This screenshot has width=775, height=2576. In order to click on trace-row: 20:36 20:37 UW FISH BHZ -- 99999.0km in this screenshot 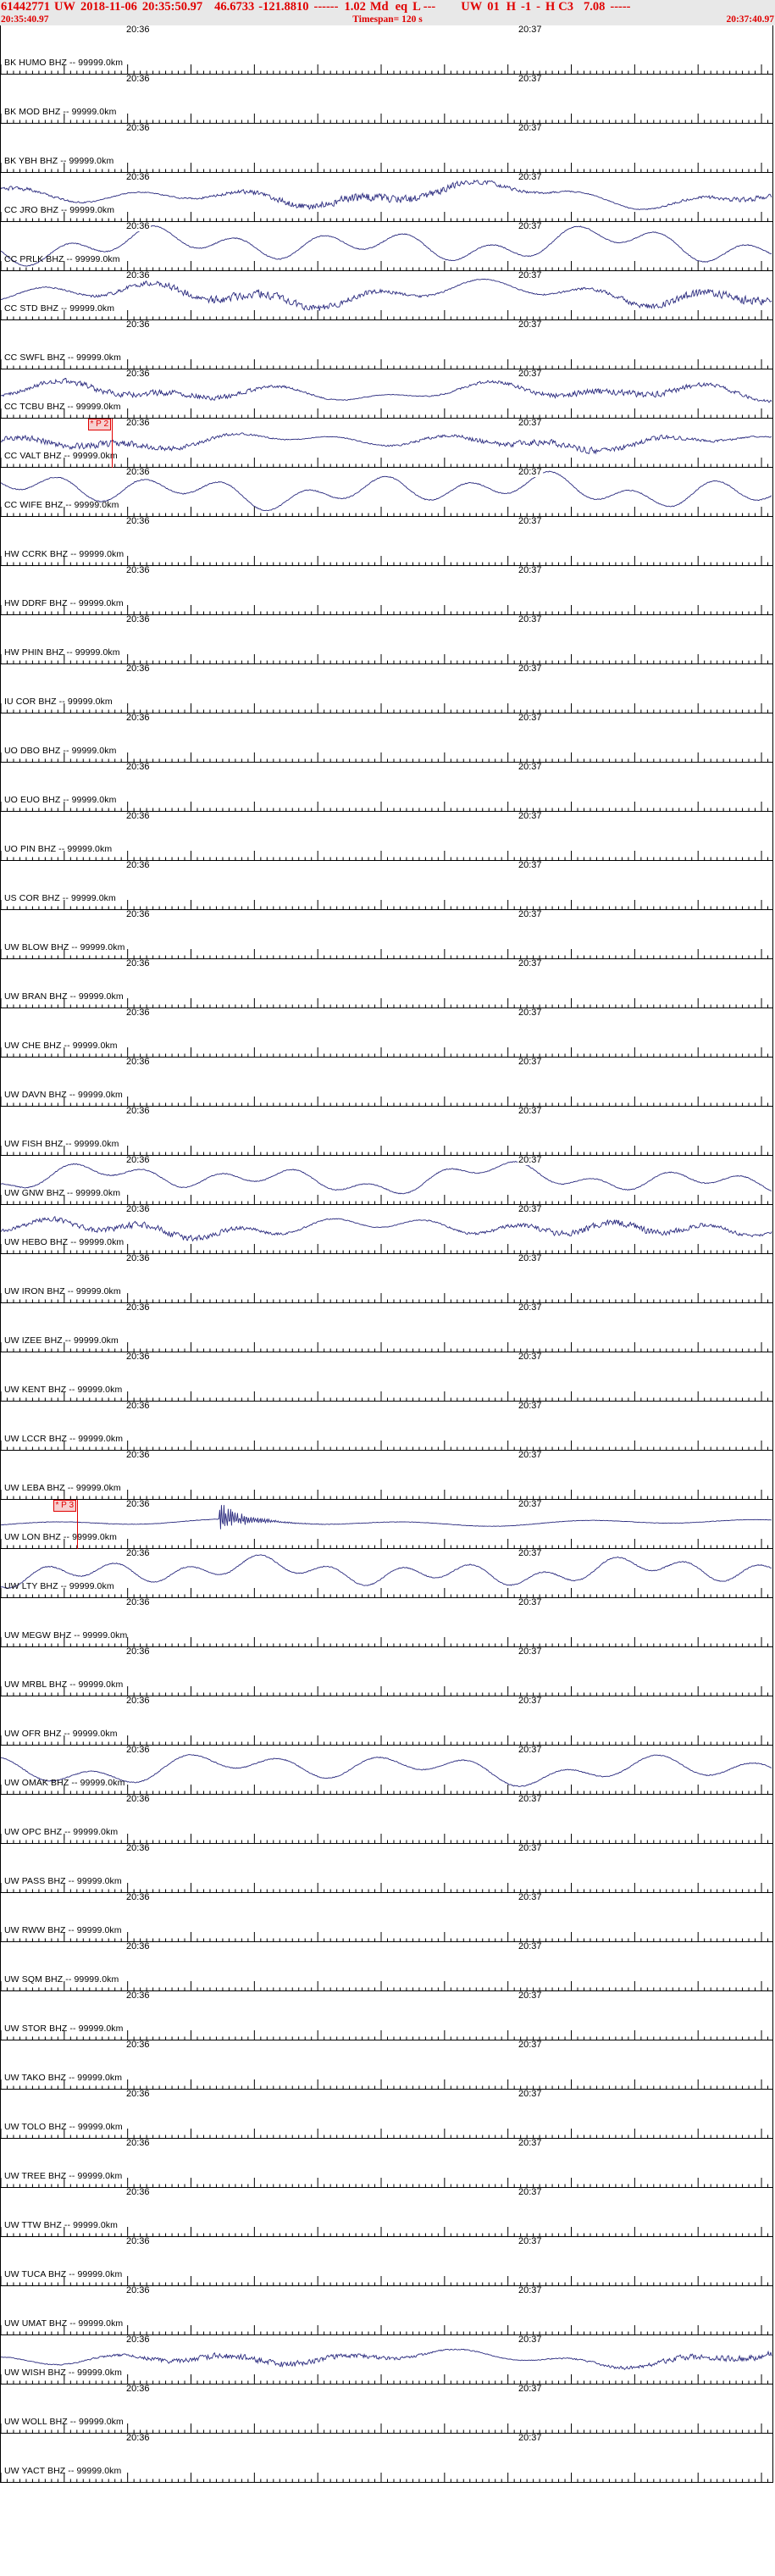, I will do `click(386, 1131)`.